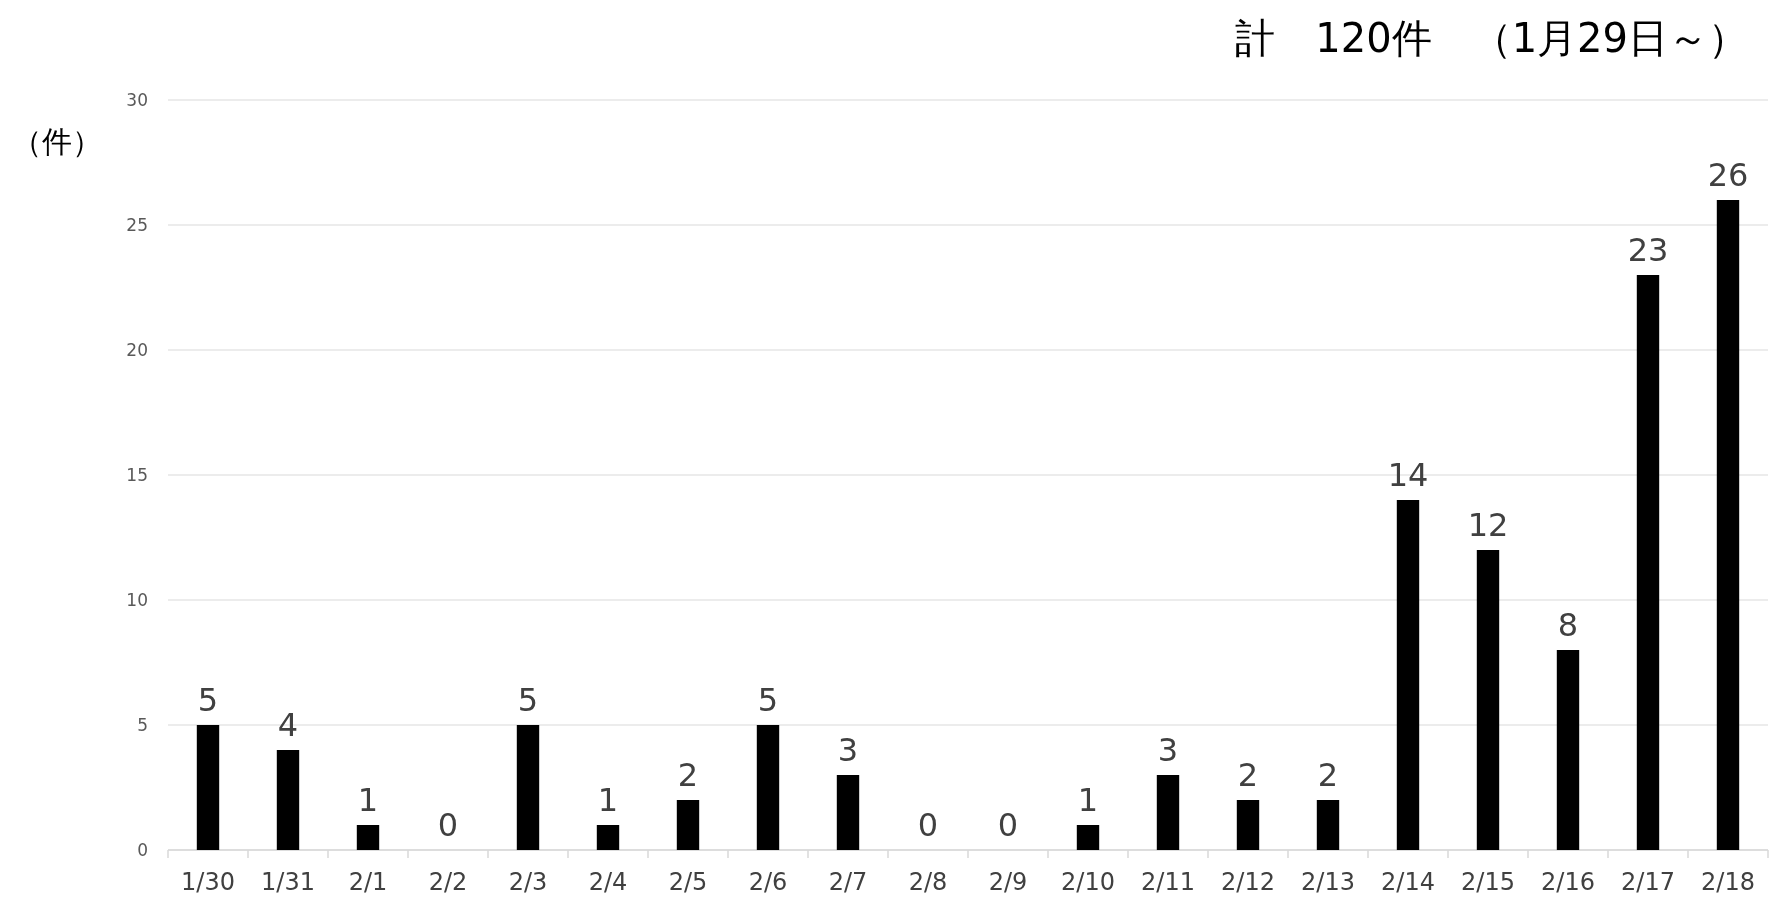 The height and width of the screenshot is (917, 1772). I want to click on x-tick-label: 1/30, so click(208, 882).